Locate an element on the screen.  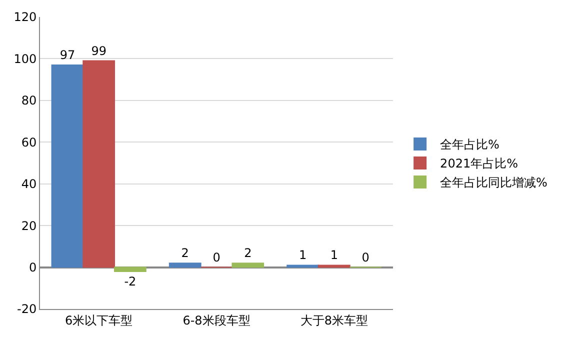
y-tick-label: 100 is located at coordinates (25, 59).